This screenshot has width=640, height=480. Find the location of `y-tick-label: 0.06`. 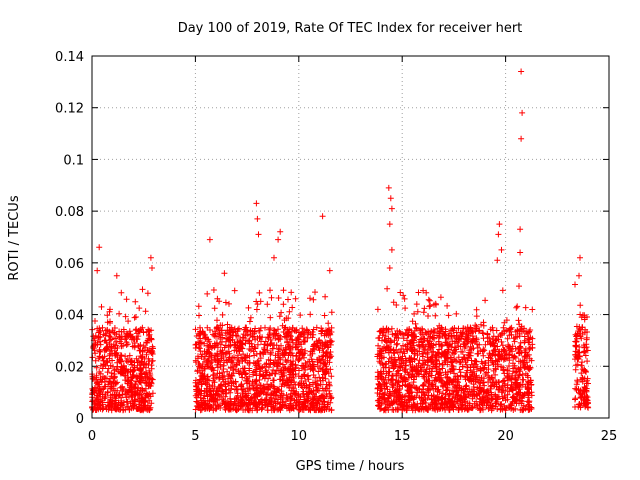

y-tick-label: 0.06 is located at coordinates (69, 264).